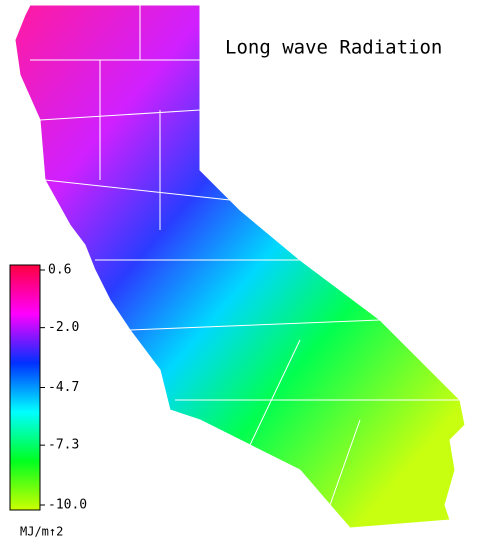  What do you see at coordinates (67, 505) in the screenshot?
I see `colorbar-tick-label: -10.0` at bounding box center [67, 505].